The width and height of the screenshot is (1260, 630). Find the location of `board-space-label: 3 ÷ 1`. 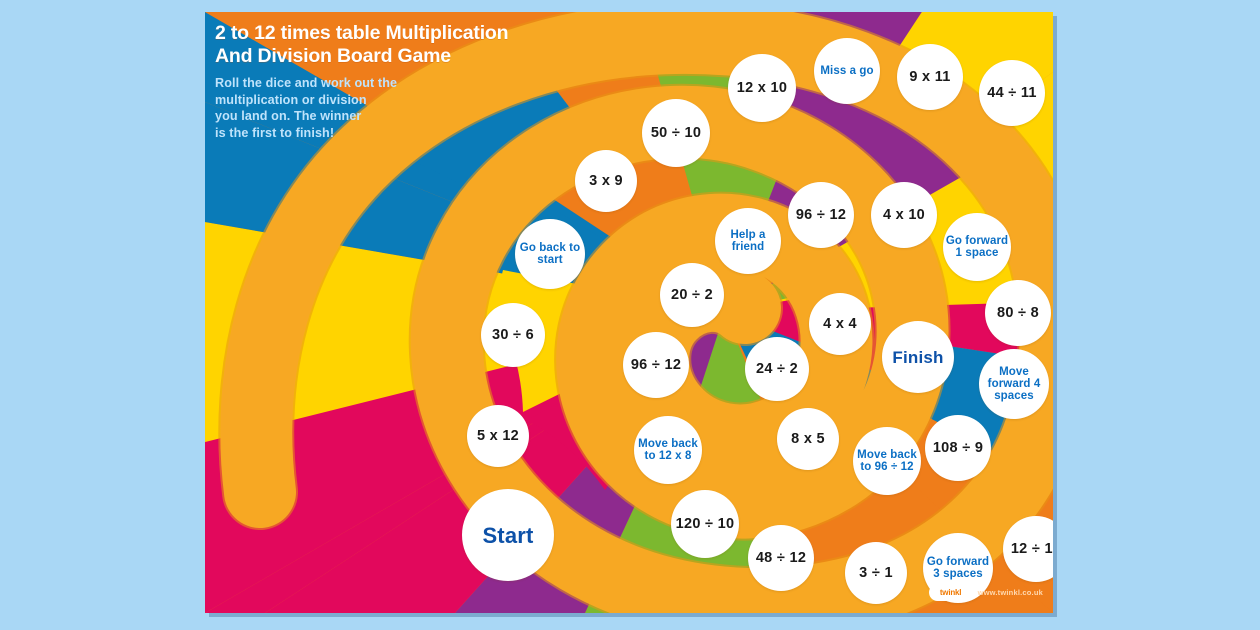

board-space-label: 3 ÷ 1 is located at coordinates (876, 572).